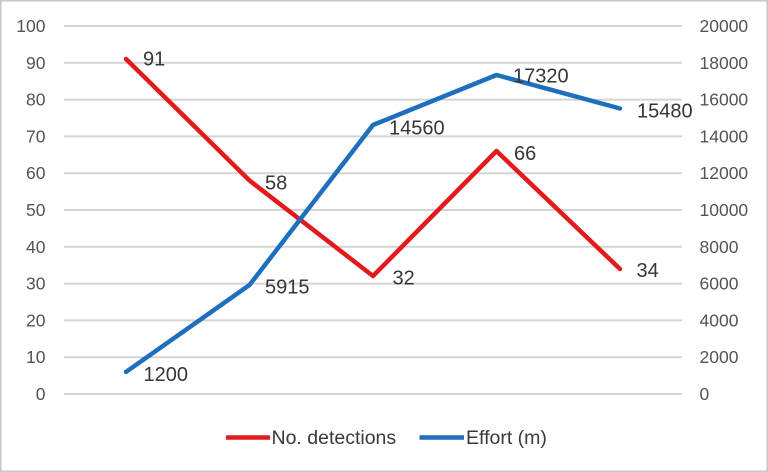  Describe the element at coordinates (166, 375) in the screenshot. I see `svg-text: 1200` at that location.